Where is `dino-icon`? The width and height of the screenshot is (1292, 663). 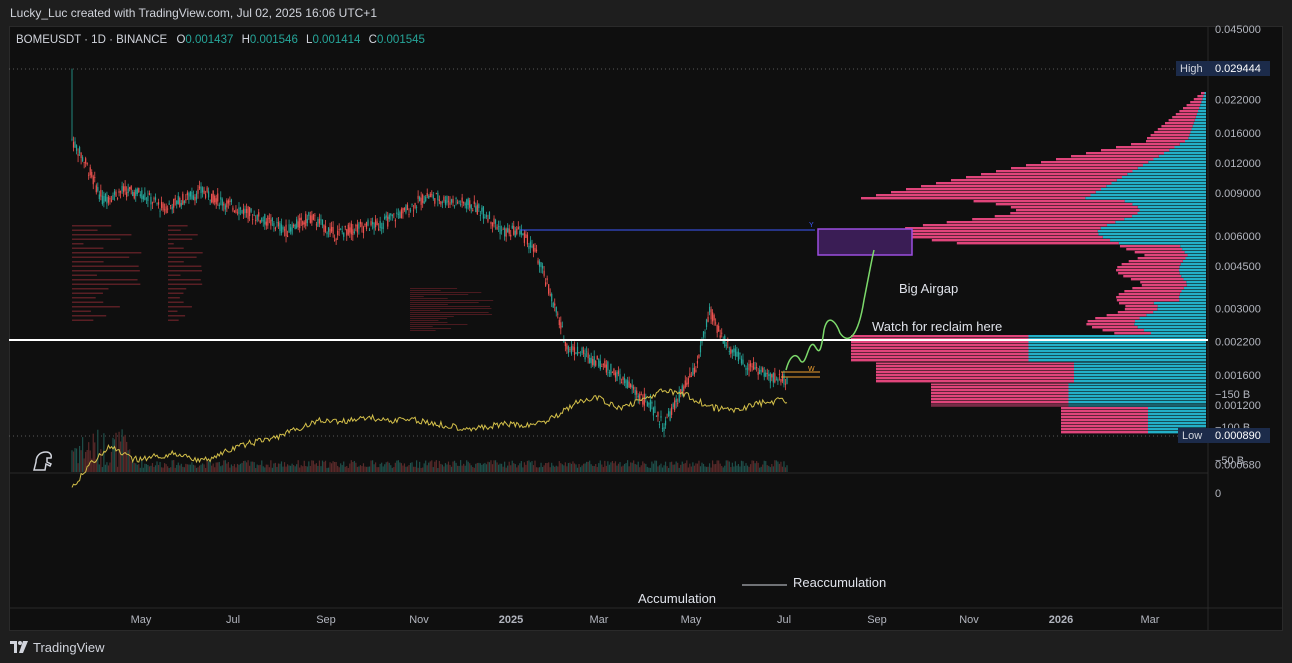
dino-icon is located at coordinates (43, 461).